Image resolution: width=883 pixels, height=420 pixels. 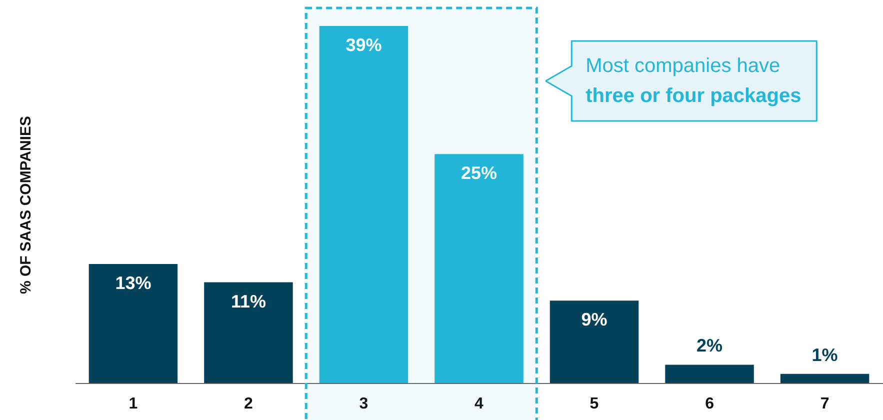 I want to click on data-label: 11%, so click(x=248, y=301).